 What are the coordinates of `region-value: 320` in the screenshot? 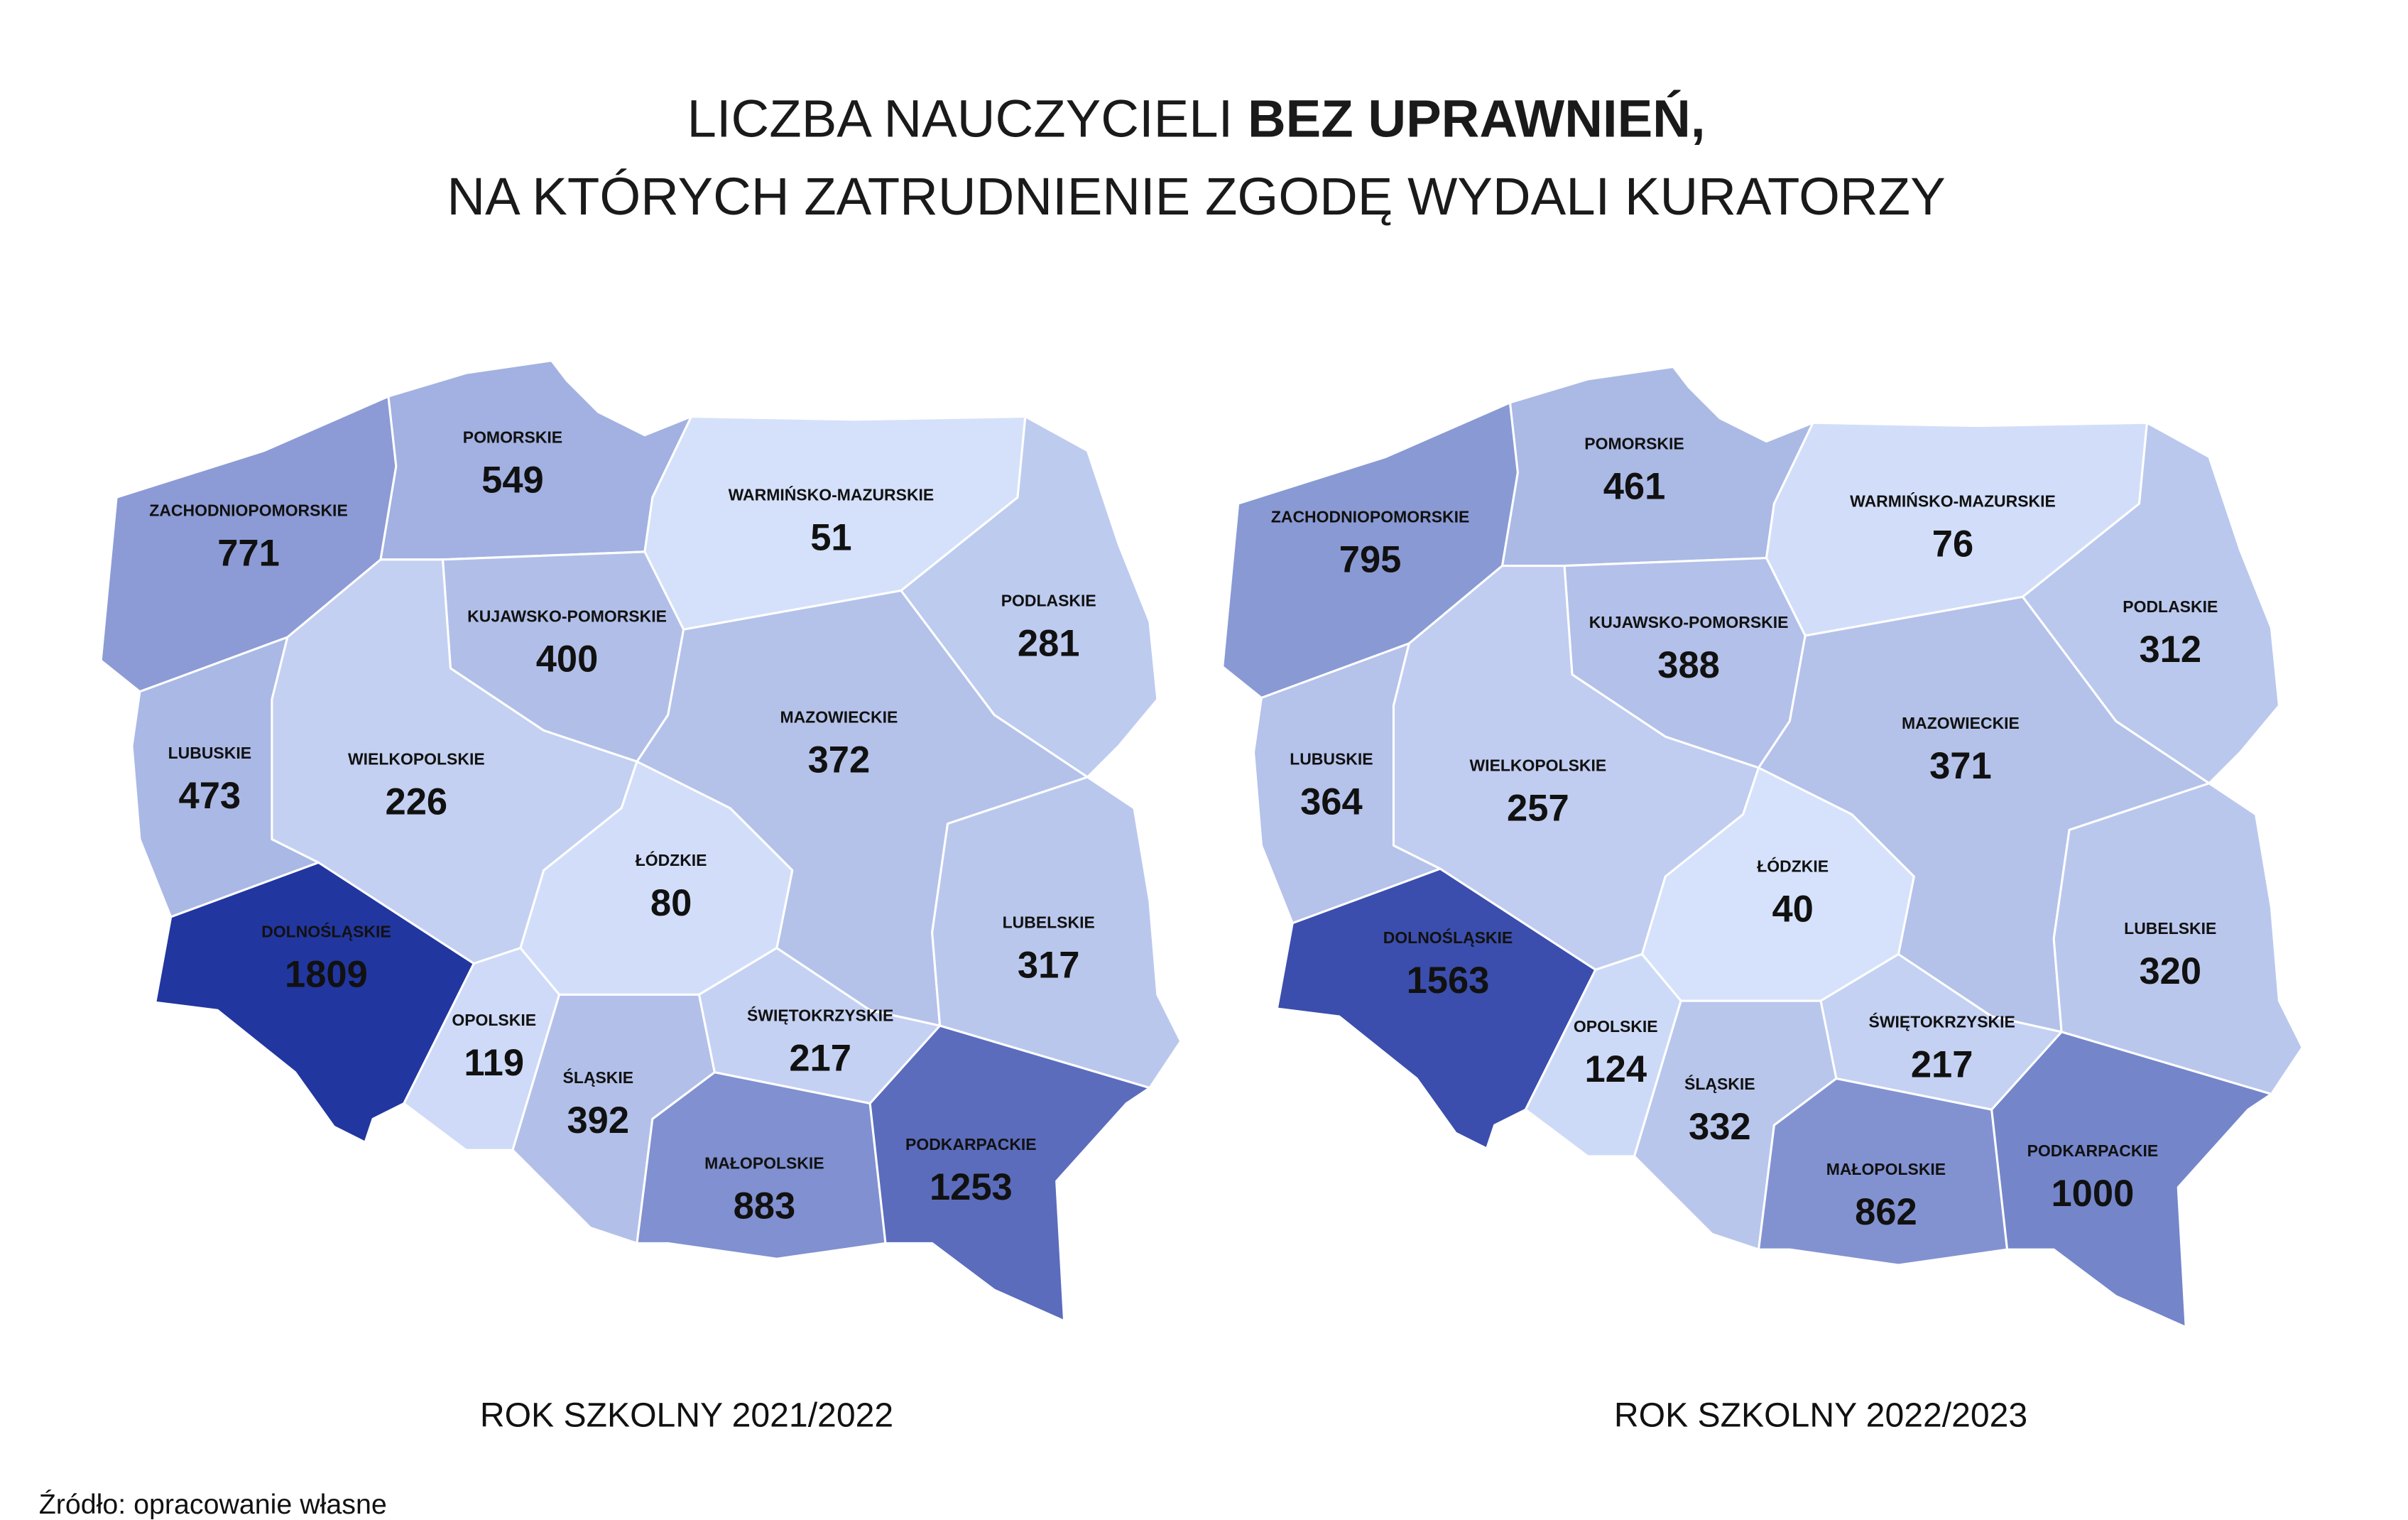 It's located at (2170, 971).